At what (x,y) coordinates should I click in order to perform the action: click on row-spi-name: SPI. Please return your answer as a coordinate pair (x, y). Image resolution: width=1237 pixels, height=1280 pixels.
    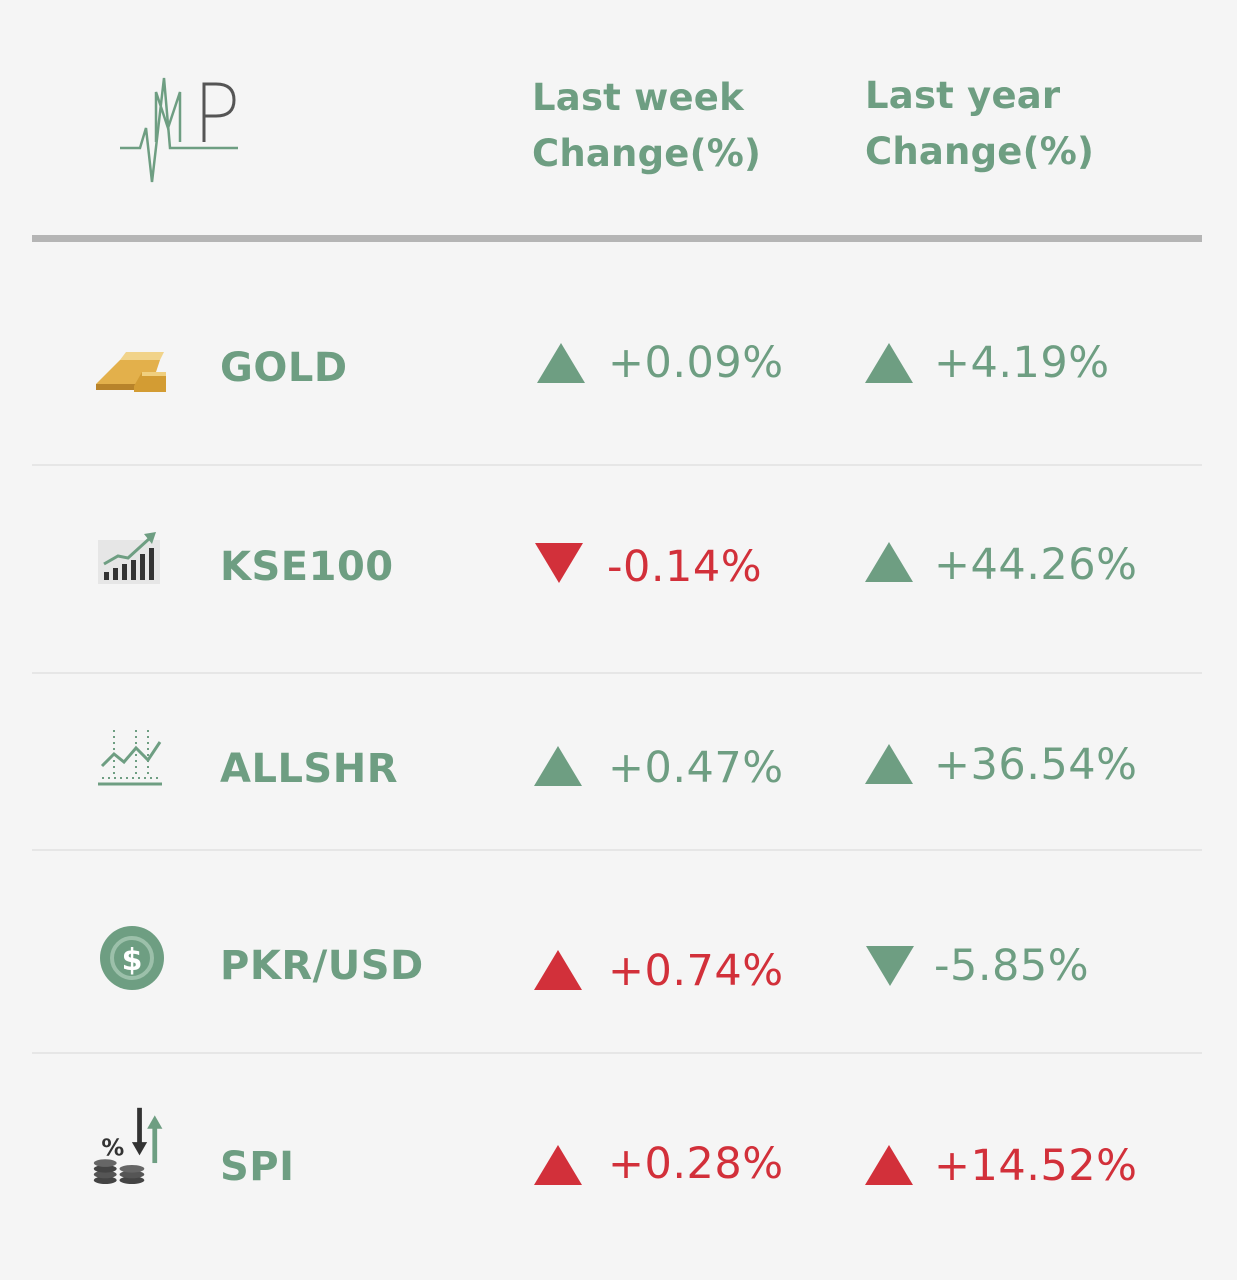
    Looking at the image, I should click on (257, 1167).